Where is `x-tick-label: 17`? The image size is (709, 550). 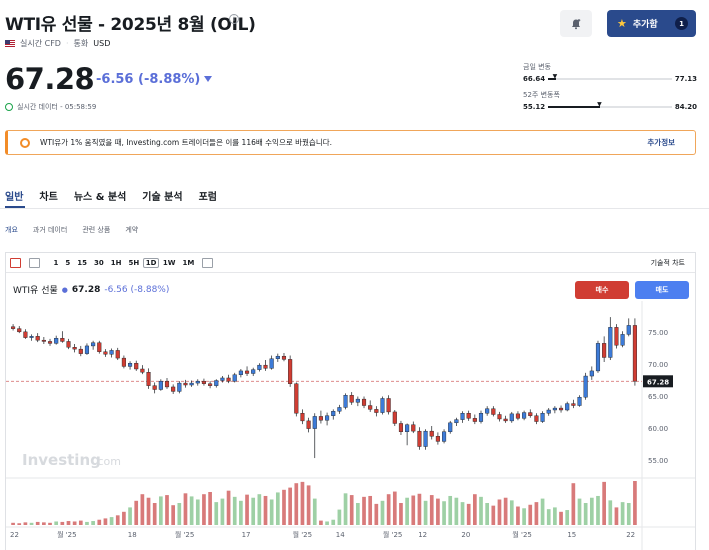 x-tick-label: 17 is located at coordinates (246, 535).